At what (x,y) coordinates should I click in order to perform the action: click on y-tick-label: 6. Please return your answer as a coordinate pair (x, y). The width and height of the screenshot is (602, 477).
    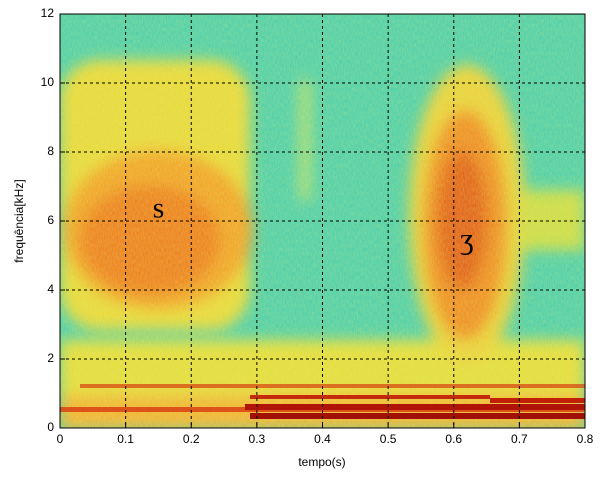
    Looking at the image, I should click on (50, 220).